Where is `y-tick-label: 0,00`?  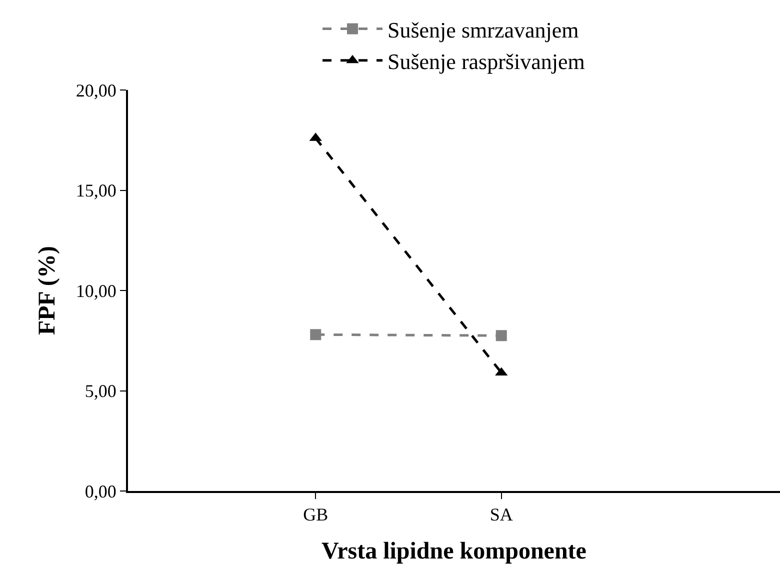
y-tick-label: 0,00 is located at coordinates (100, 491).